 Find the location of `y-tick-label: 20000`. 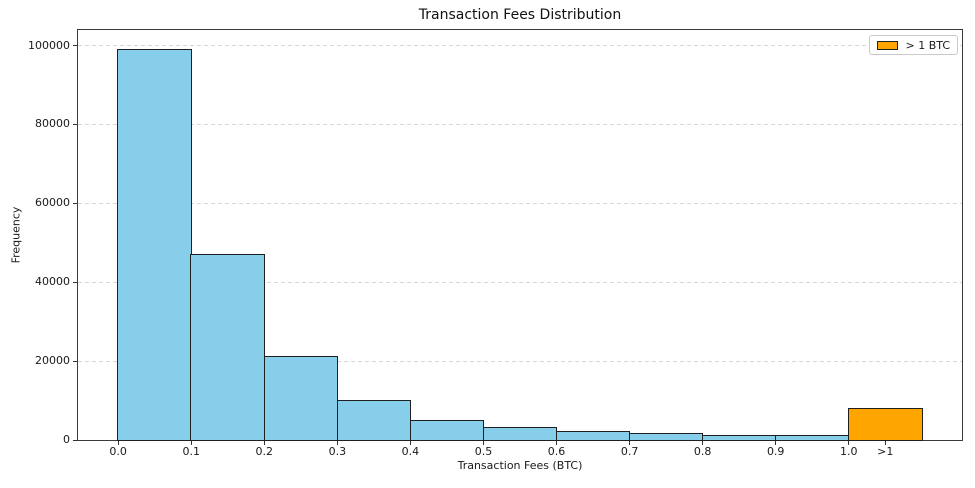

y-tick-label: 20000 is located at coordinates (52, 361).